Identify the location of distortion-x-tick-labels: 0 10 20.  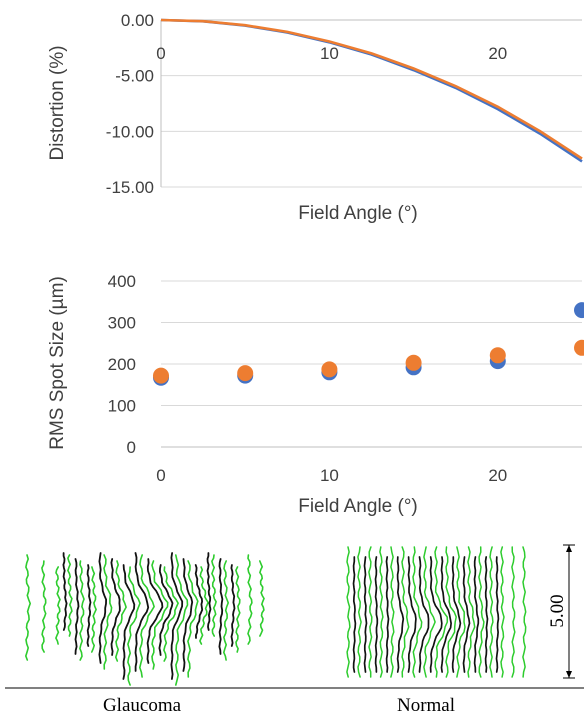
(331, 53).